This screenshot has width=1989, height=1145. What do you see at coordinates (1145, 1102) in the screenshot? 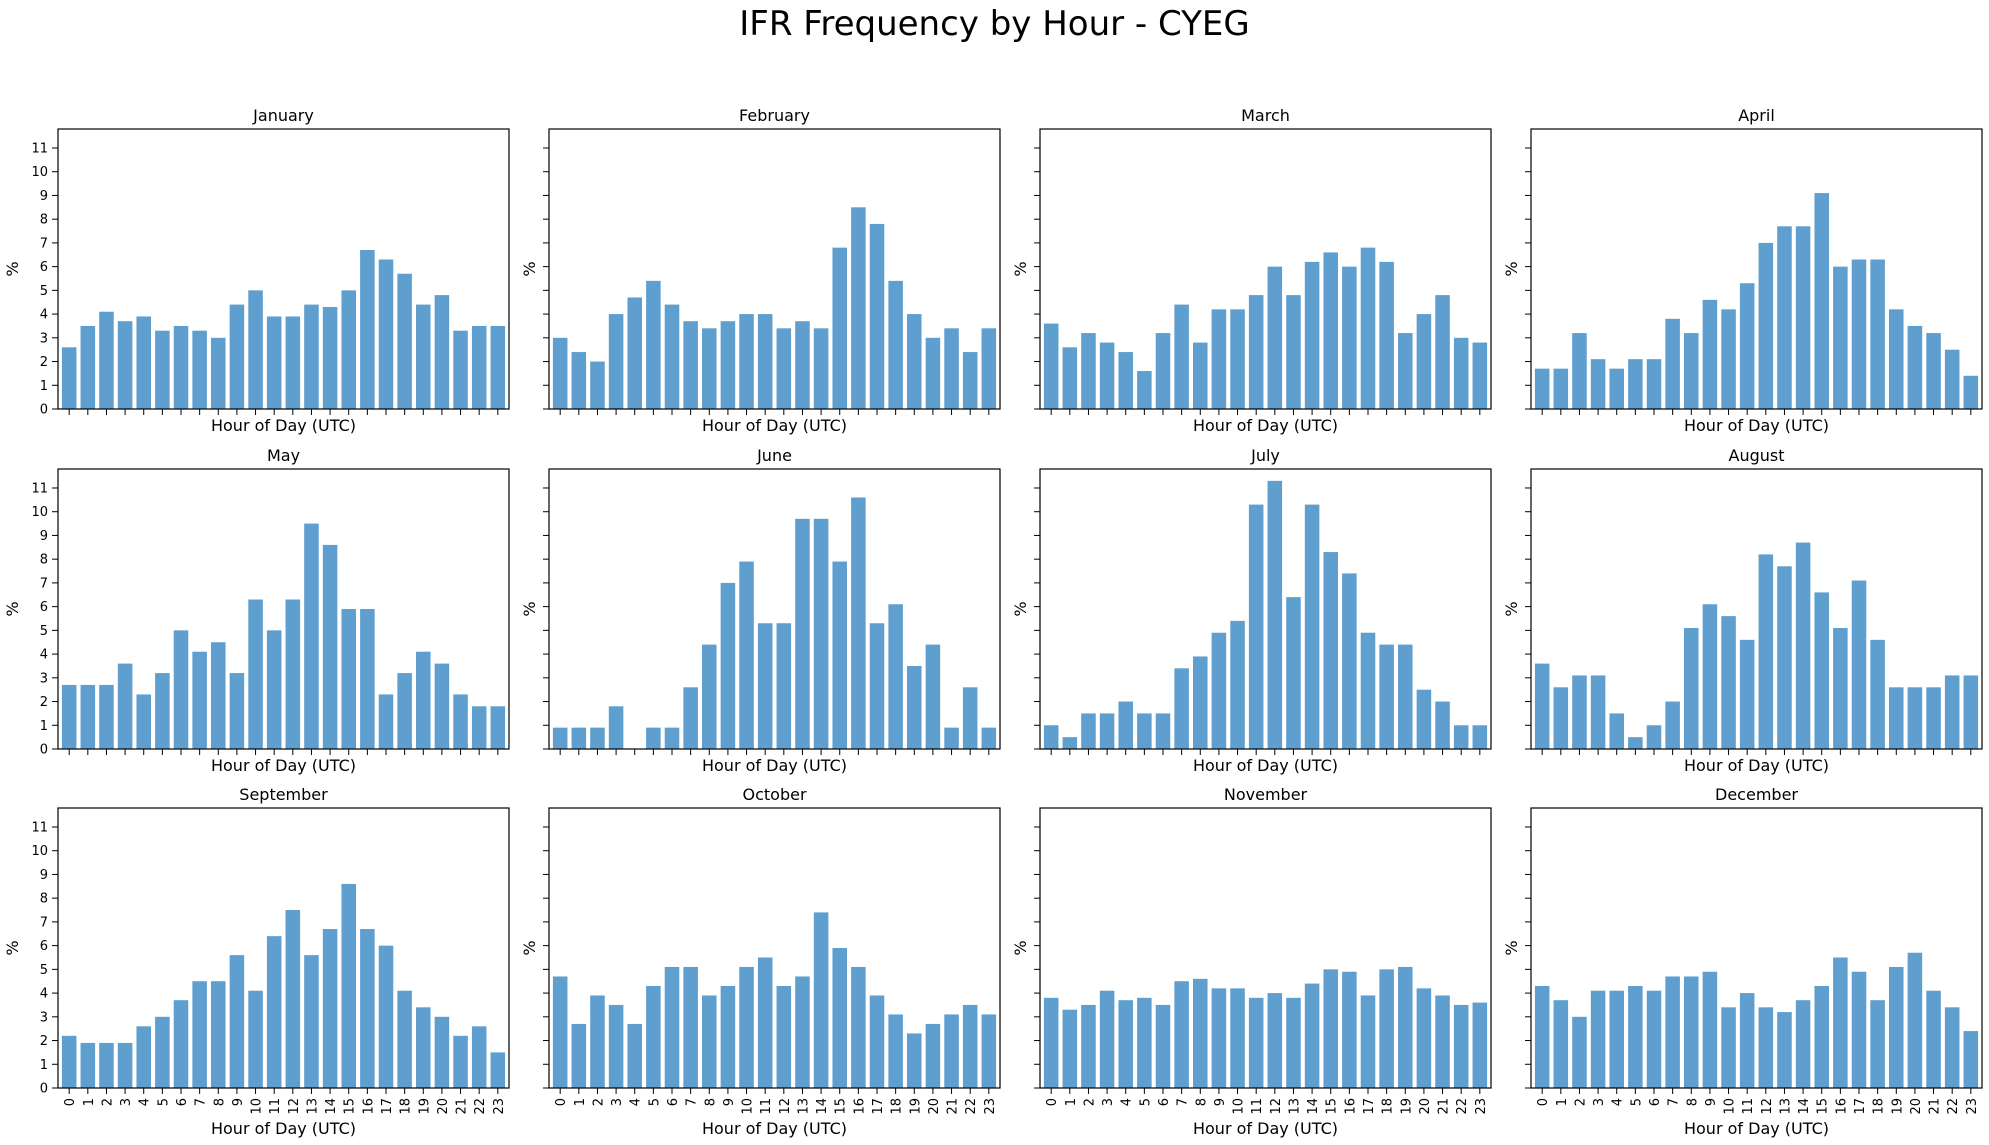
I see `x-tick-label-november-5: 5` at bounding box center [1145, 1102].